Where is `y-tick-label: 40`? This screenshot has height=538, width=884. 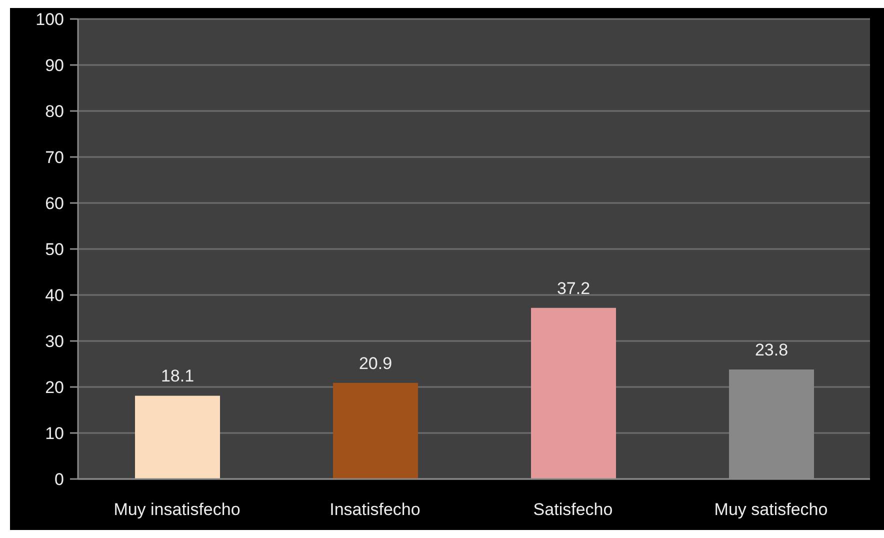 y-tick-label: 40 is located at coordinates (54, 296).